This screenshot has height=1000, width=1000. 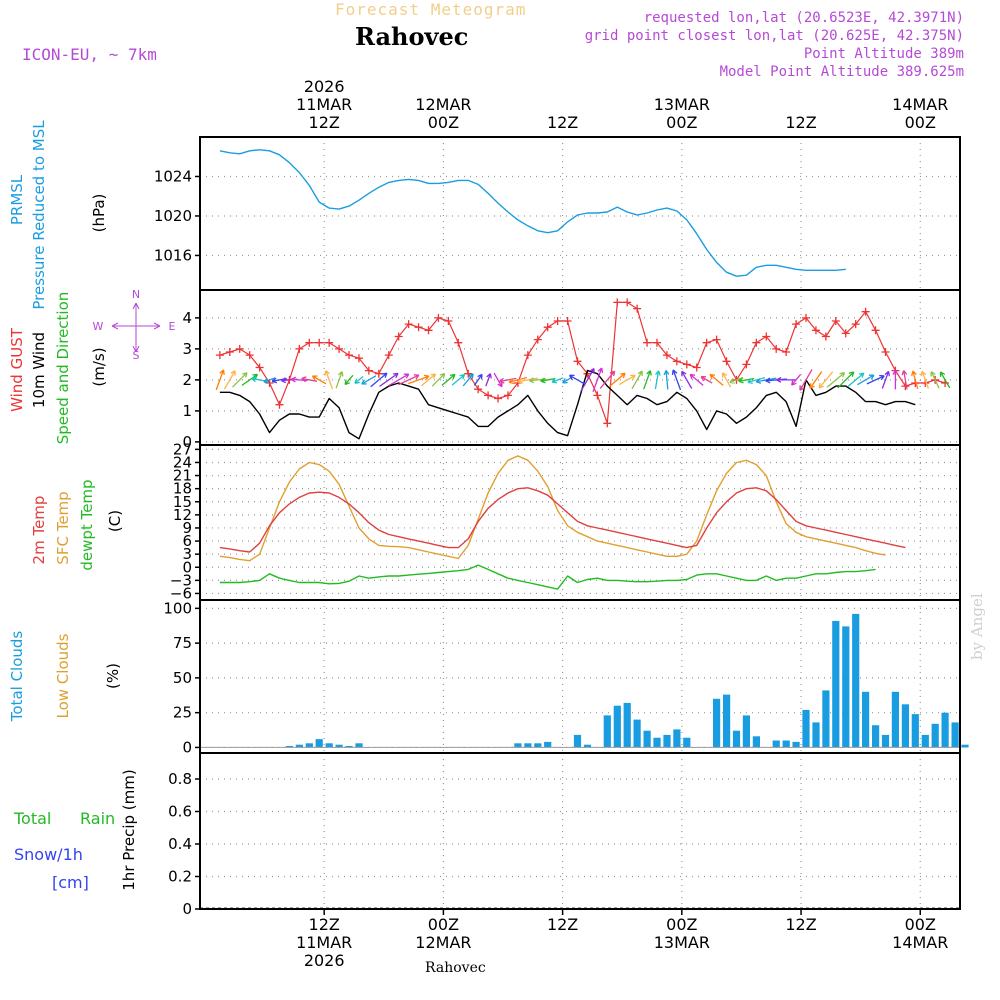 I want to click on y-tick-label: 15, so click(x=182, y=502).